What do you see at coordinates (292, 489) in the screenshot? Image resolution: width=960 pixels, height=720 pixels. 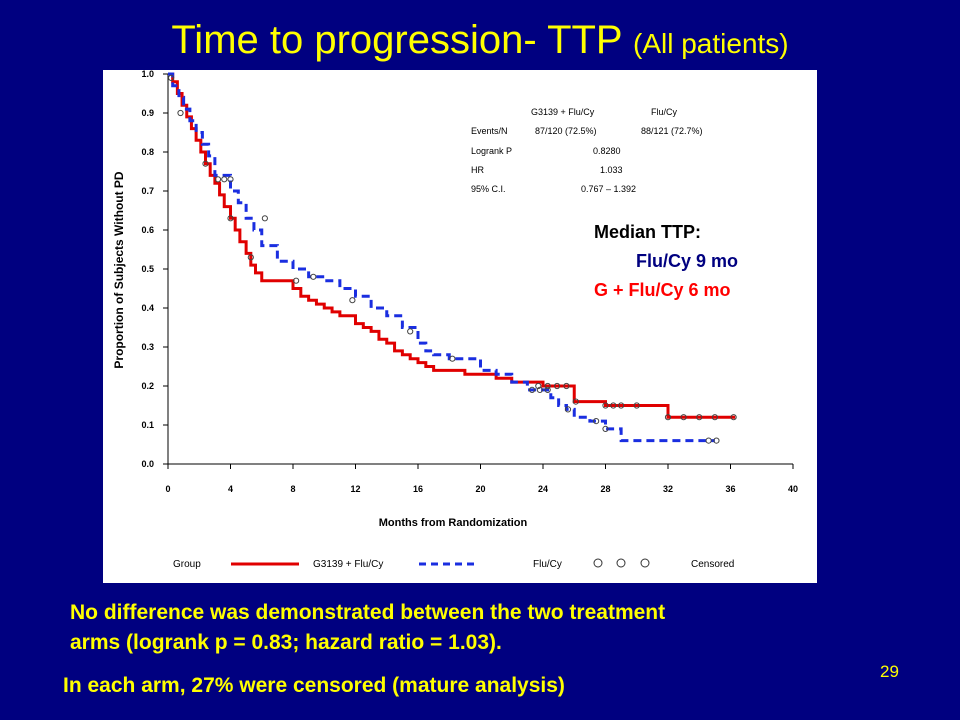 I see `x-tick-label: 8` at bounding box center [292, 489].